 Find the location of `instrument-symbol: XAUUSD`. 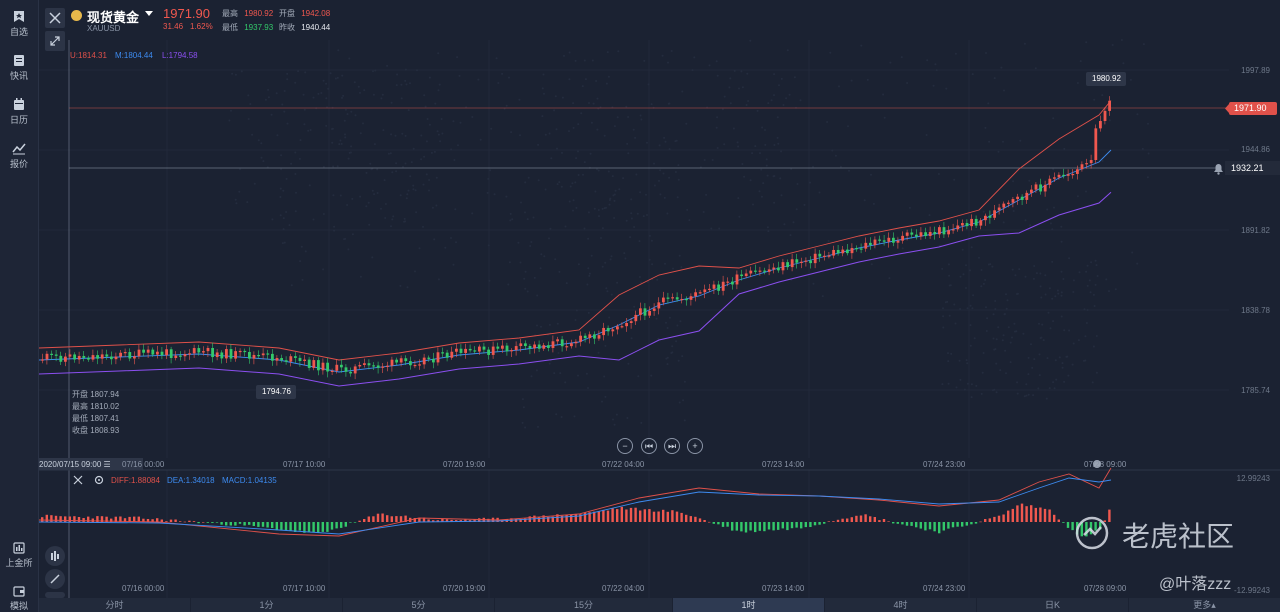

instrument-symbol: XAUUSD is located at coordinates (104, 28).